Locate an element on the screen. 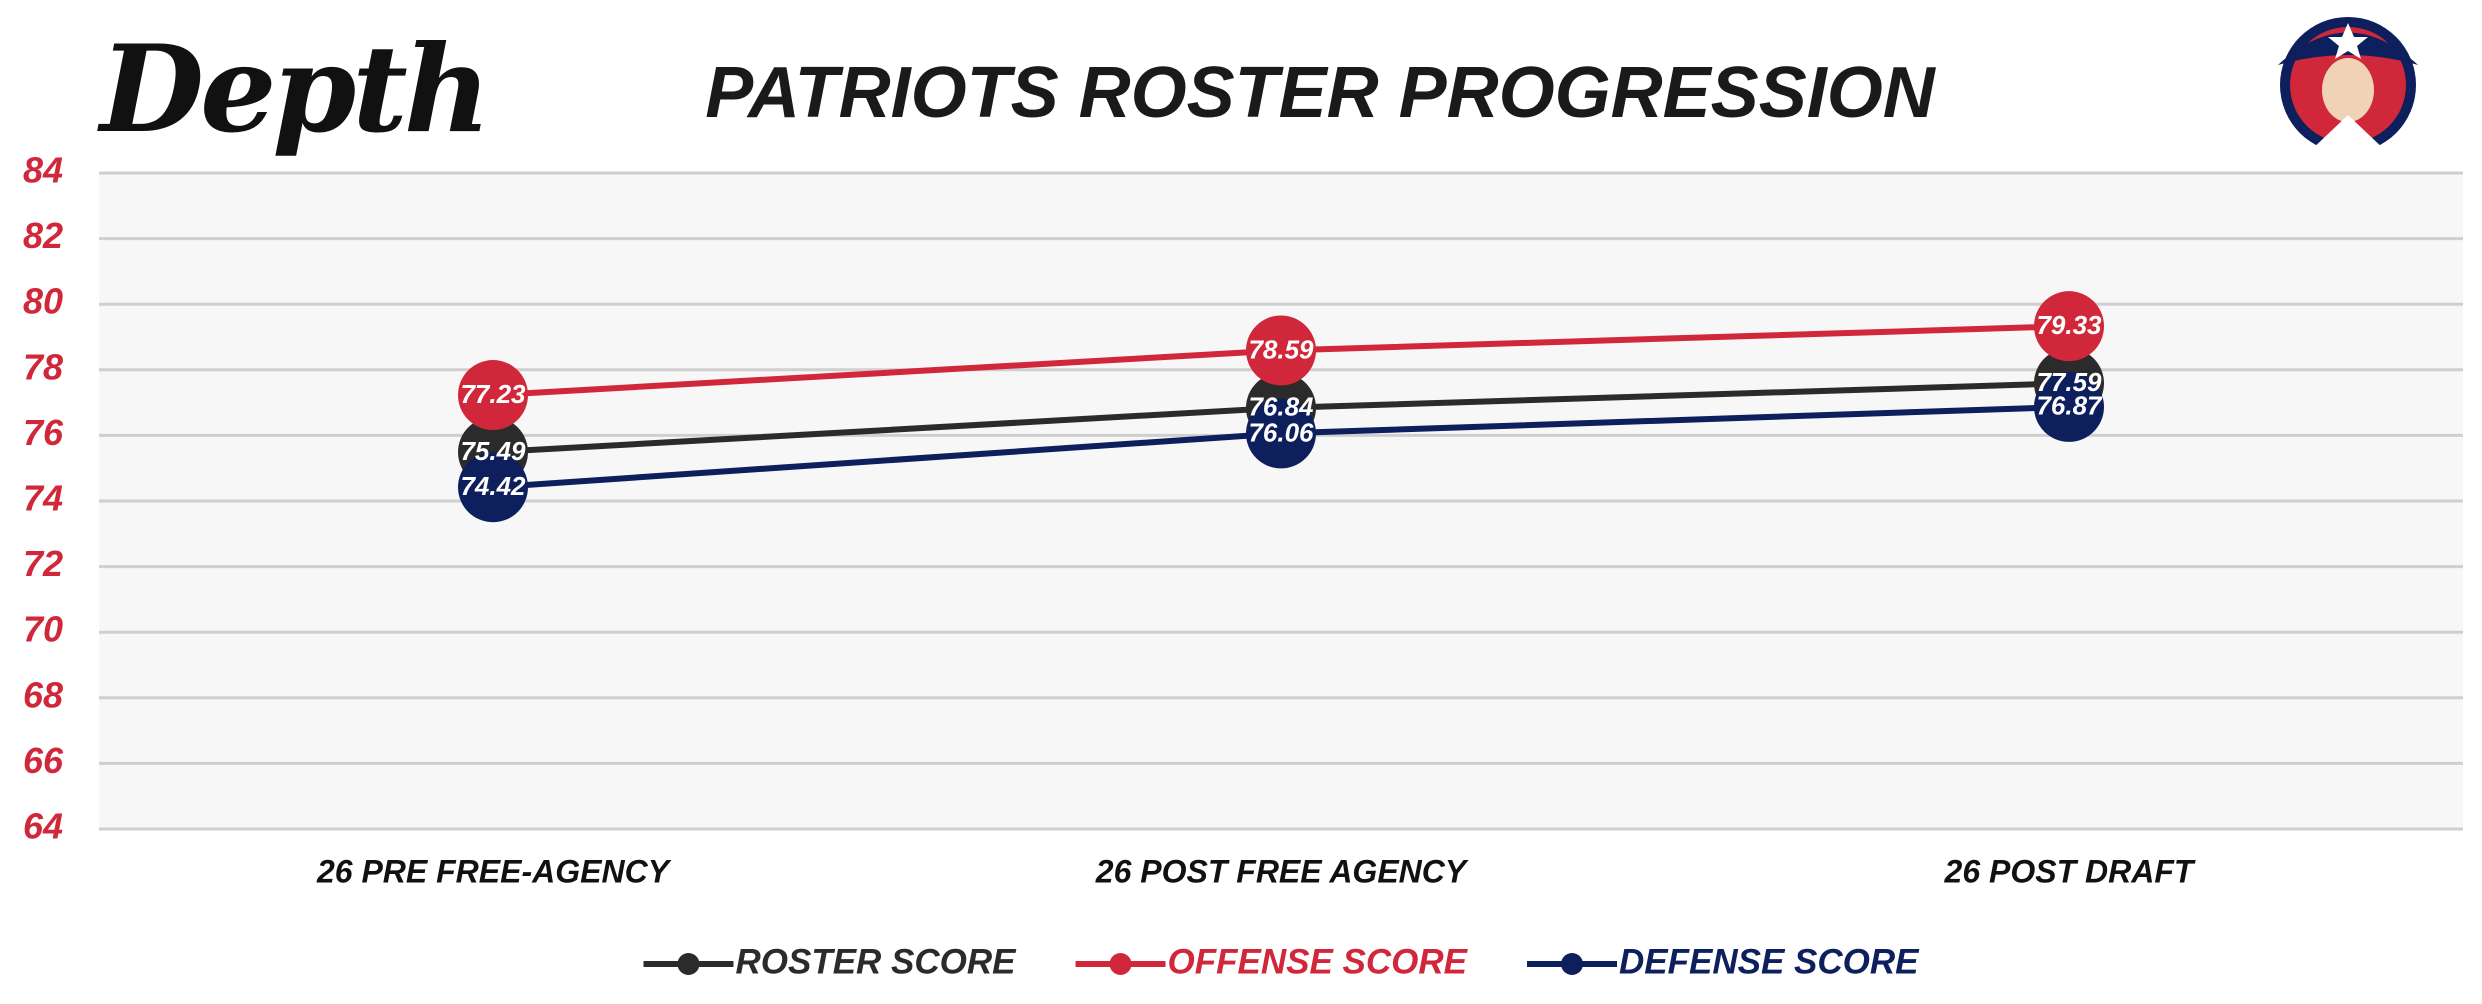 This screenshot has height=1004, width=2482. data-label: 79.33 is located at coordinates (2069, 325).